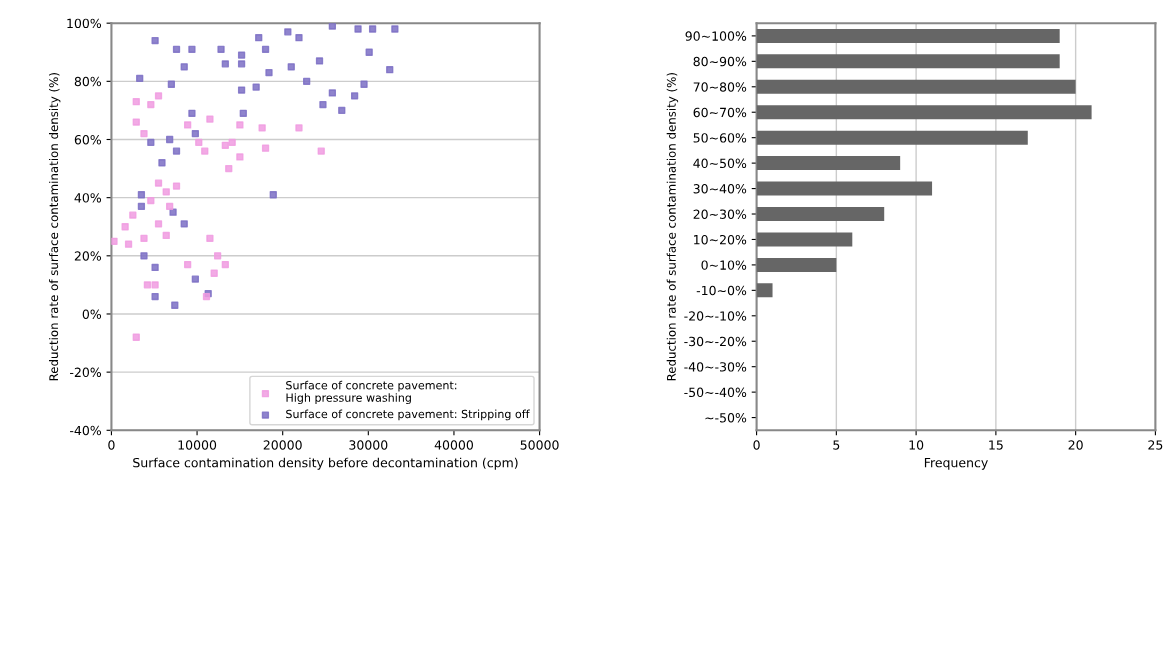  I want to click on x-axis-title: Surface contamination density before decontamination (cpm), so click(325, 463).